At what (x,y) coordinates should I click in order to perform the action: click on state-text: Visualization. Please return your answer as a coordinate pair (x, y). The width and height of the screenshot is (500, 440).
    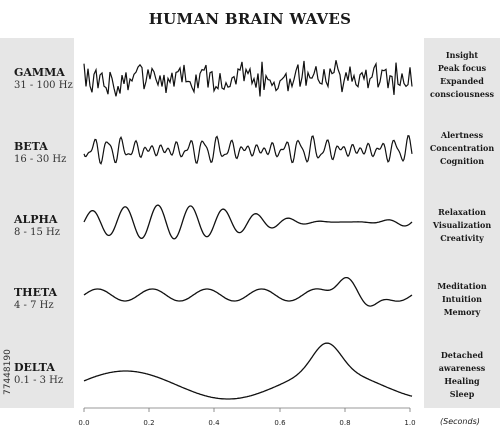
    Looking at the image, I should click on (462, 225).